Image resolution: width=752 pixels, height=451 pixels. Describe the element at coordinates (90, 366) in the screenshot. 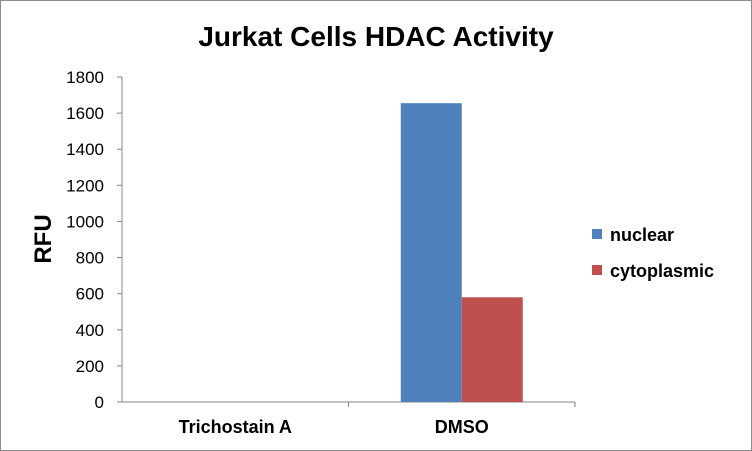

I see `y-tick-label: 200` at that location.